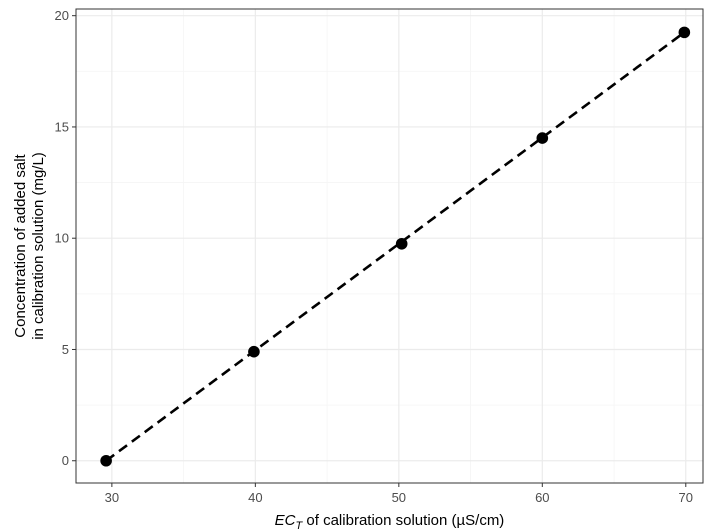 This screenshot has height=531, width=704. Describe the element at coordinates (38, 246) in the screenshot. I see `y-axis-title-line-2: in calibration solution (mg/L)` at that location.